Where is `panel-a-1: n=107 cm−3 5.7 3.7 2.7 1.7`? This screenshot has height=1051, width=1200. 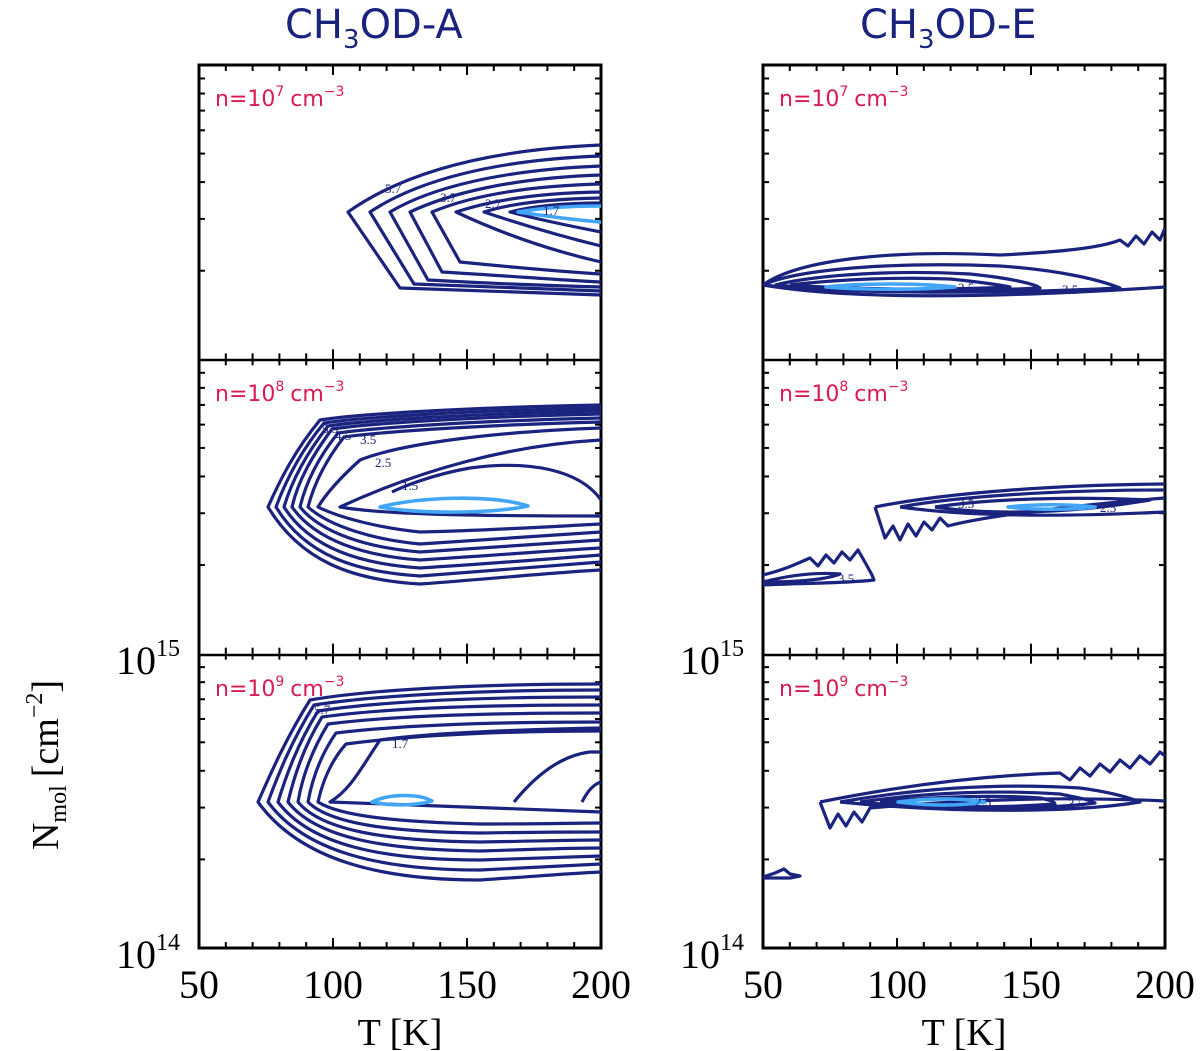 panel-a-1: n=107 cm−3 5.7 3.7 2.7 1.7 is located at coordinates (408, 190).